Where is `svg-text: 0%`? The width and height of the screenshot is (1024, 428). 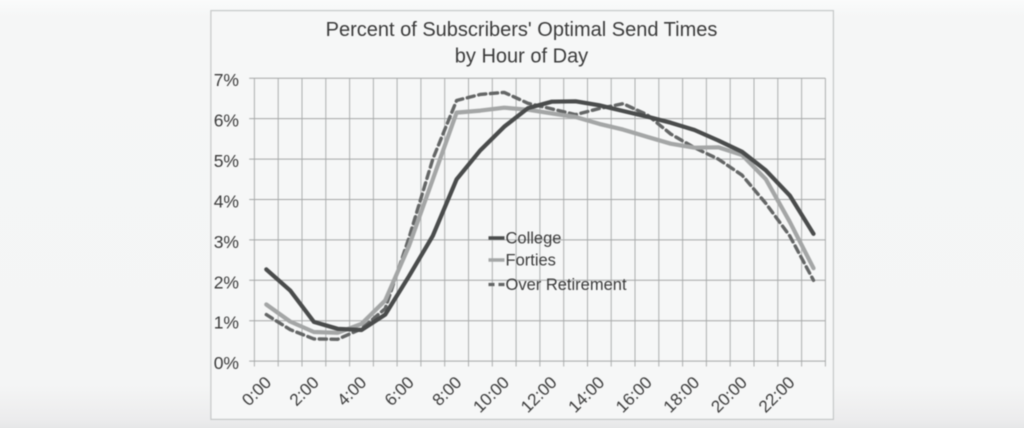 svg-text: 0% is located at coordinates (226, 363).